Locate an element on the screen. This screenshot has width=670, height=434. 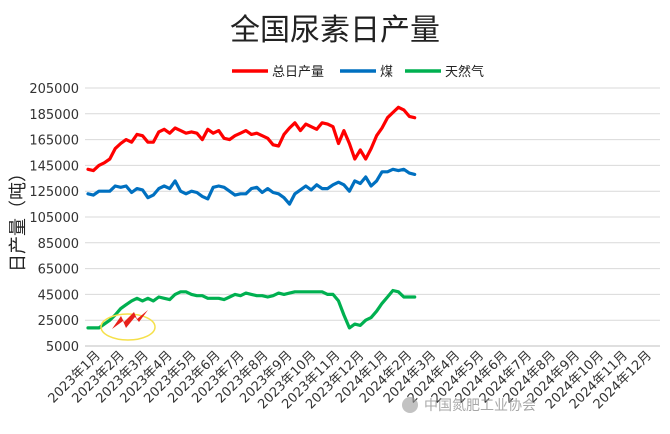
logo-mark is located at coordinates (128, 325).